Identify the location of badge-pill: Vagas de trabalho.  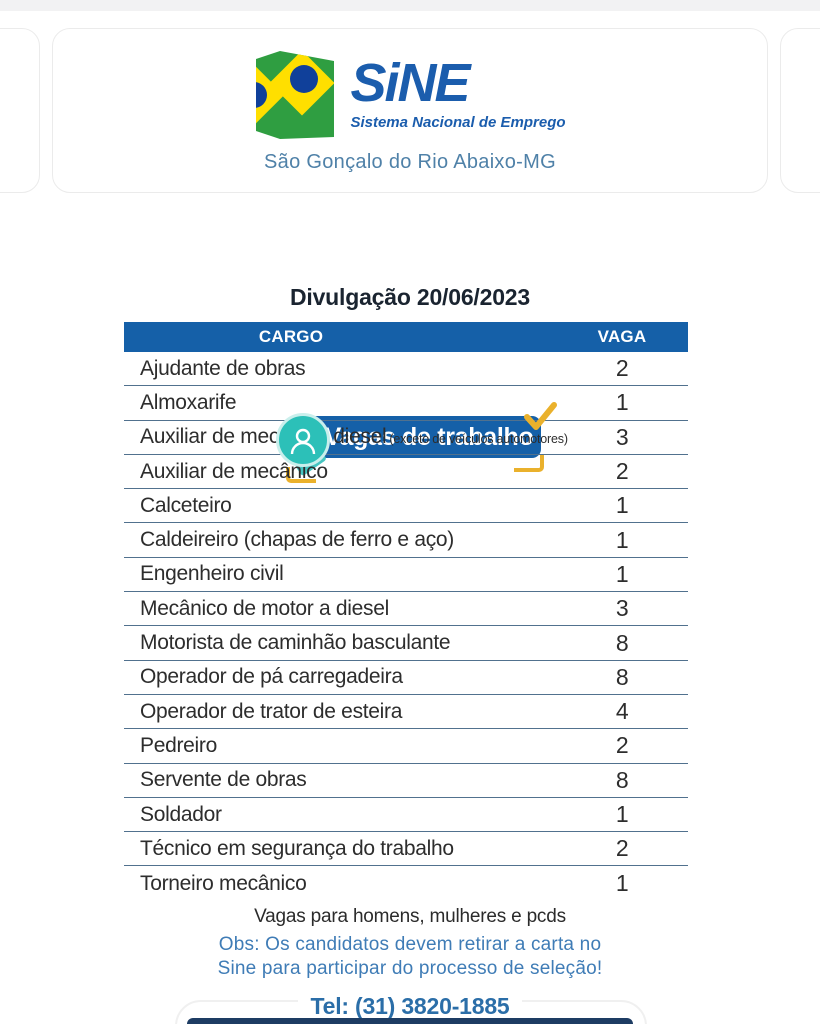
(422, 437).